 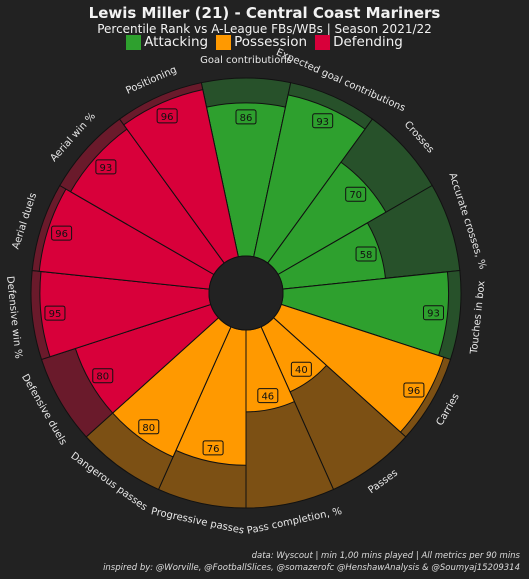 I want to click on value-box-aerial-win, so click(x=106, y=167).